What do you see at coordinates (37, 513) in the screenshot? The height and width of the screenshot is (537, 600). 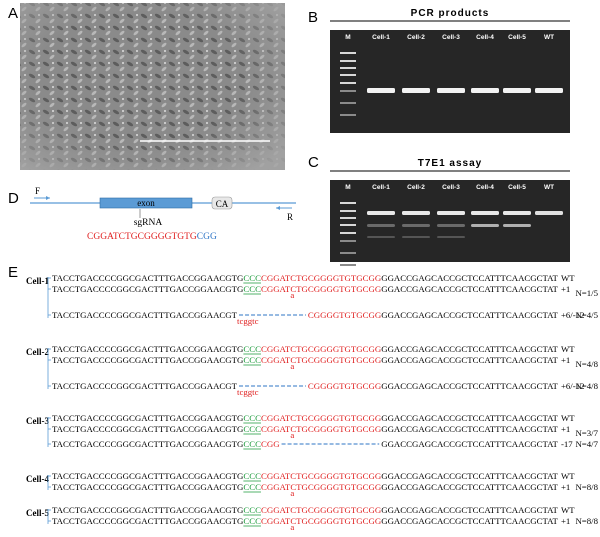 I see `cell-label: Cell-5` at bounding box center [37, 513].